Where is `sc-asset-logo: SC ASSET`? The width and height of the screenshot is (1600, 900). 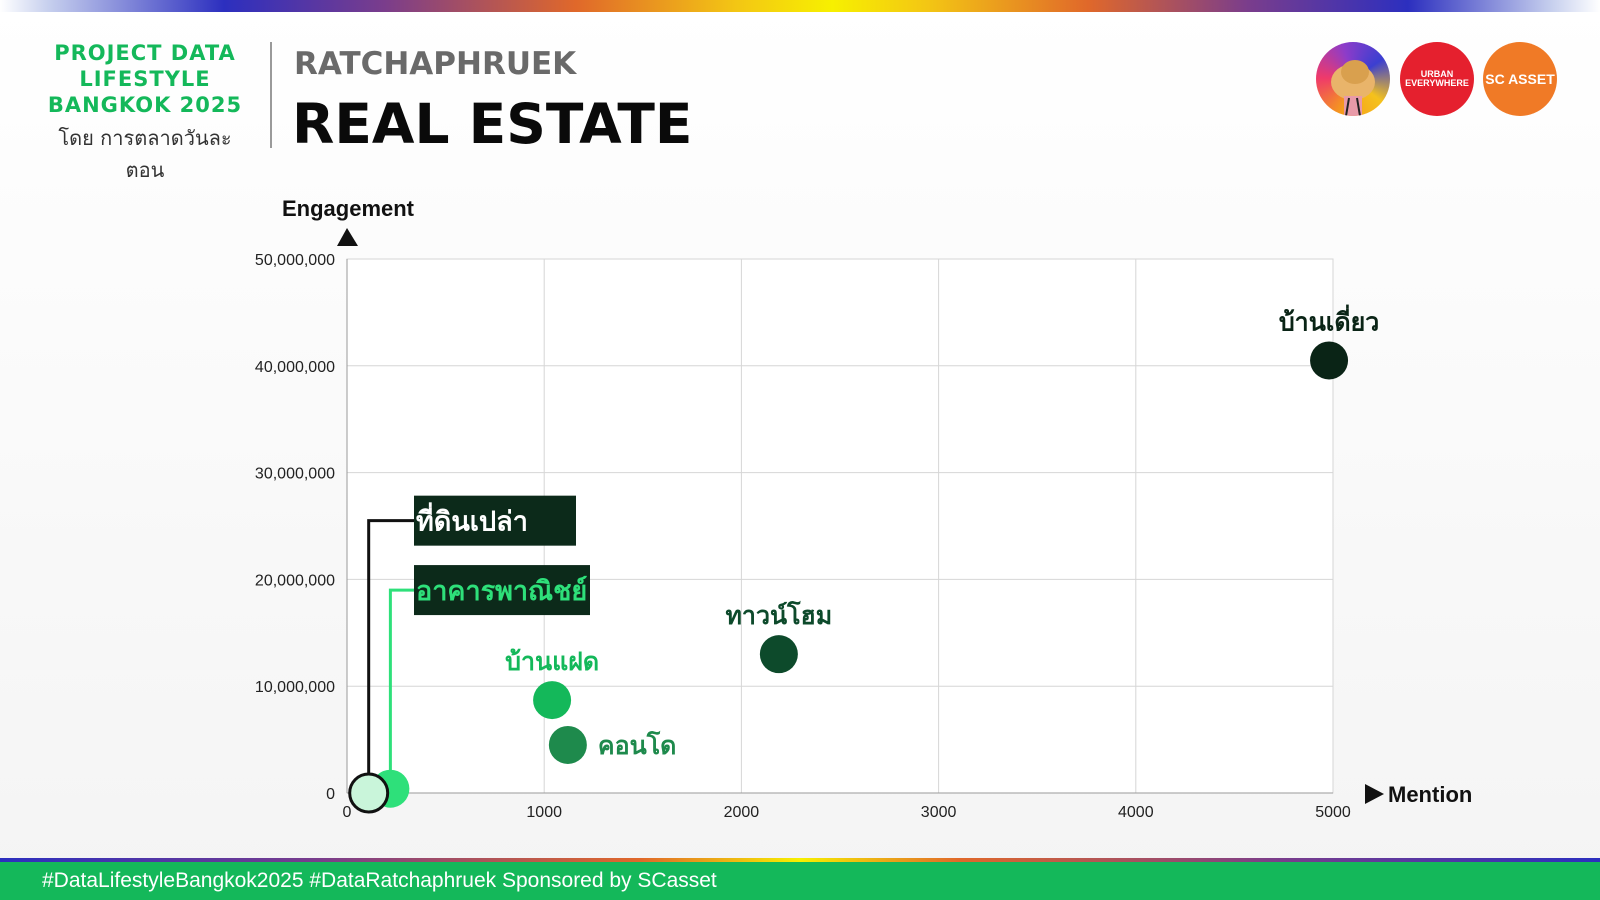
sc-asset-logo: SC ASSET is located at coordinates (1520, 79).